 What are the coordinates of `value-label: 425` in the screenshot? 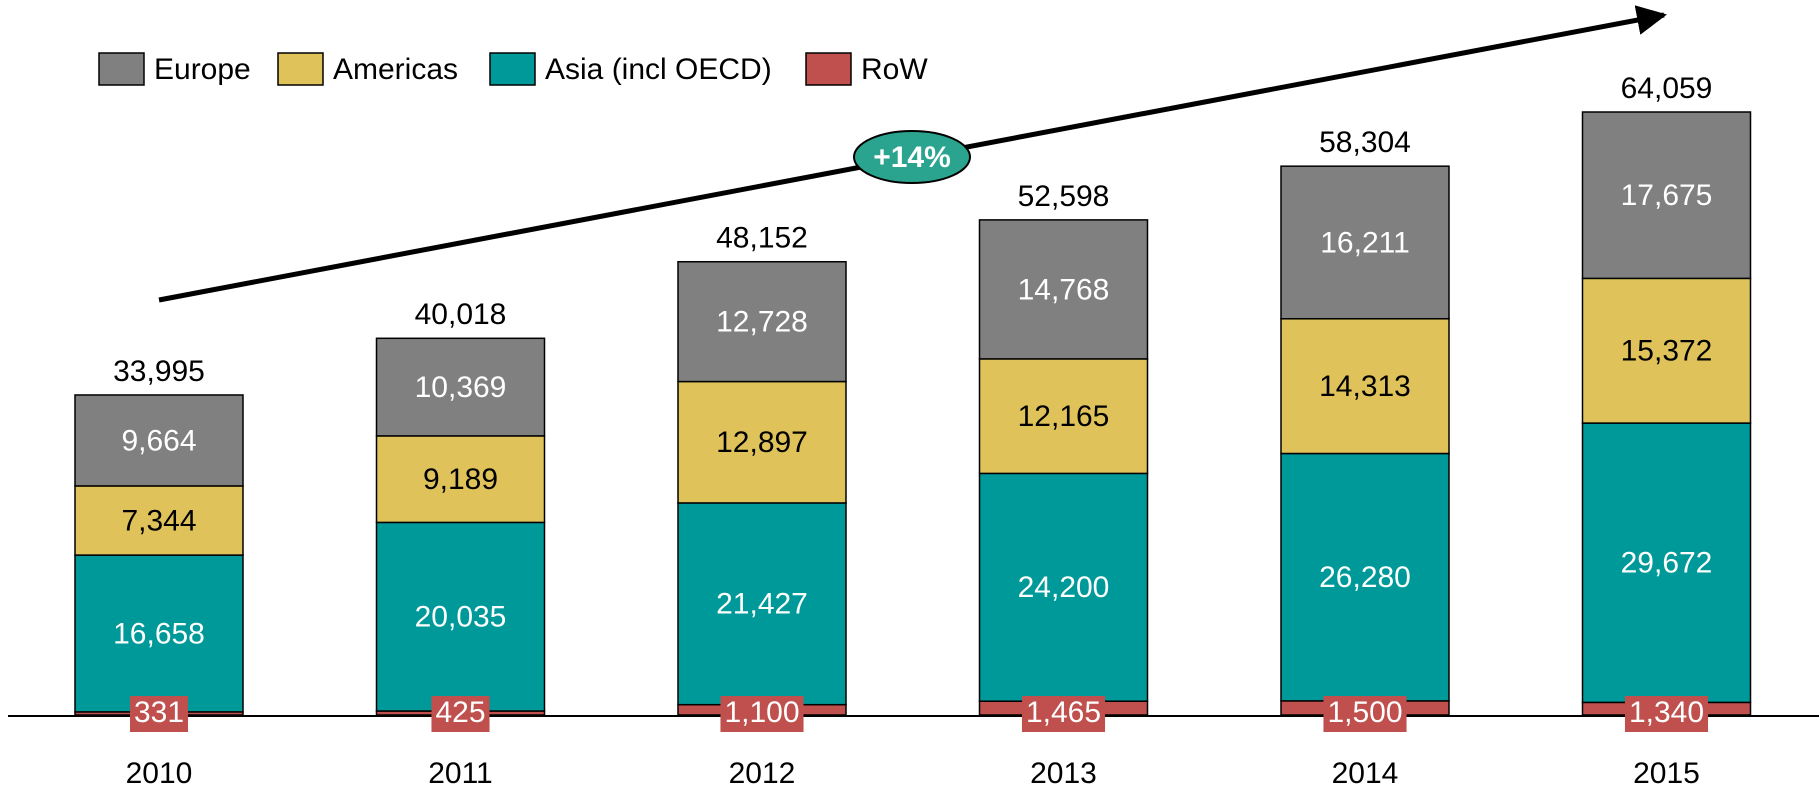 It's located at (460, 712).